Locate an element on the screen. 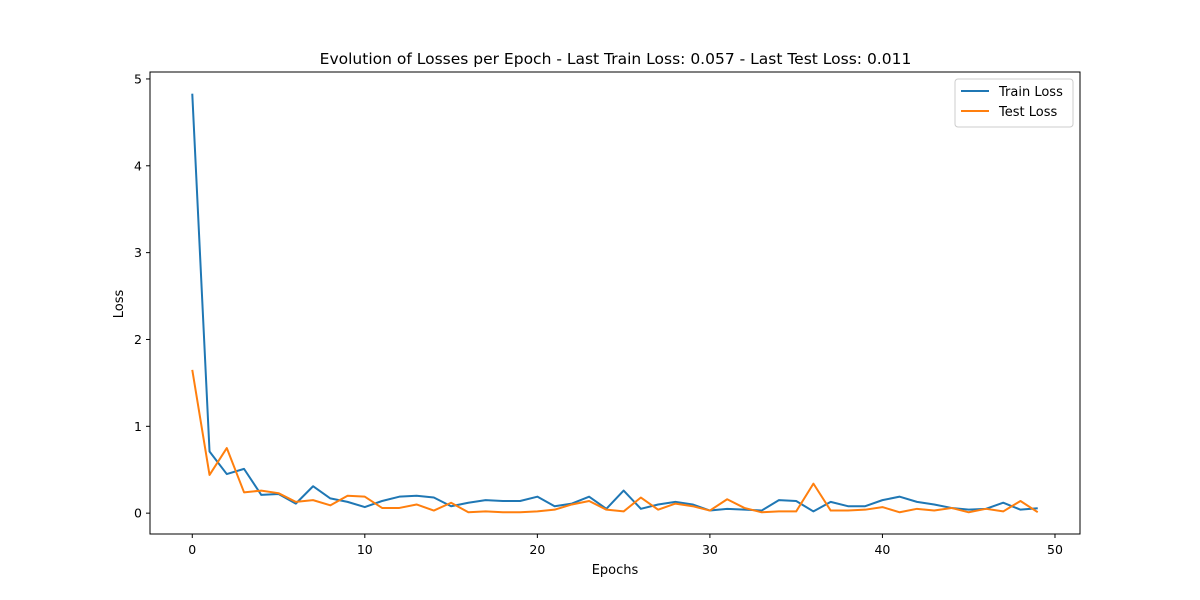 The width and height of the screenshot is (1200, 600). x-tick-label: 30 is located at coordinates (710, 549).